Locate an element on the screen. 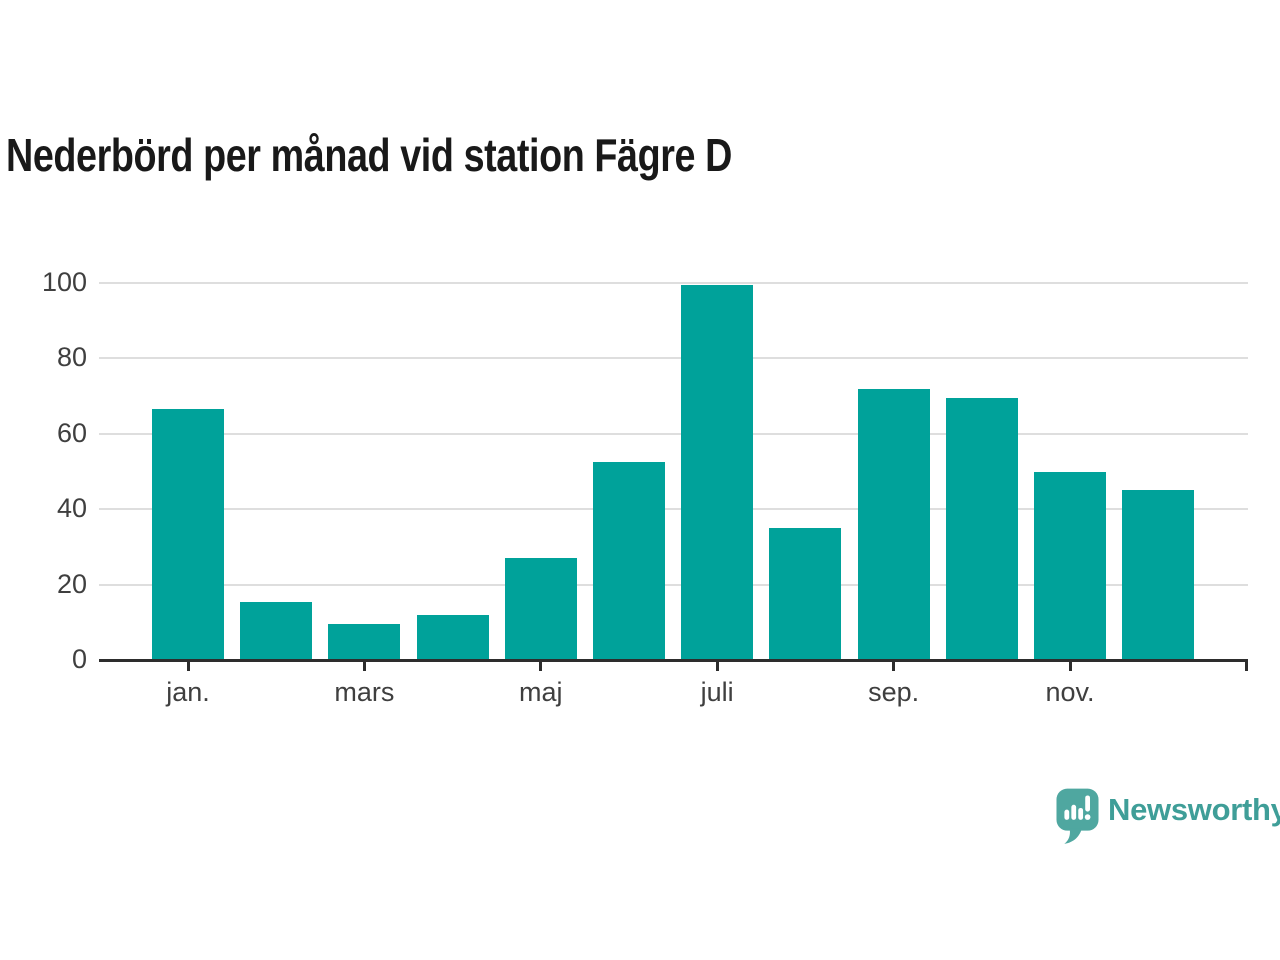 This screenshot has height=960, width=1280. y-axis-label-0: 0 is located at coordinates (79, 659).